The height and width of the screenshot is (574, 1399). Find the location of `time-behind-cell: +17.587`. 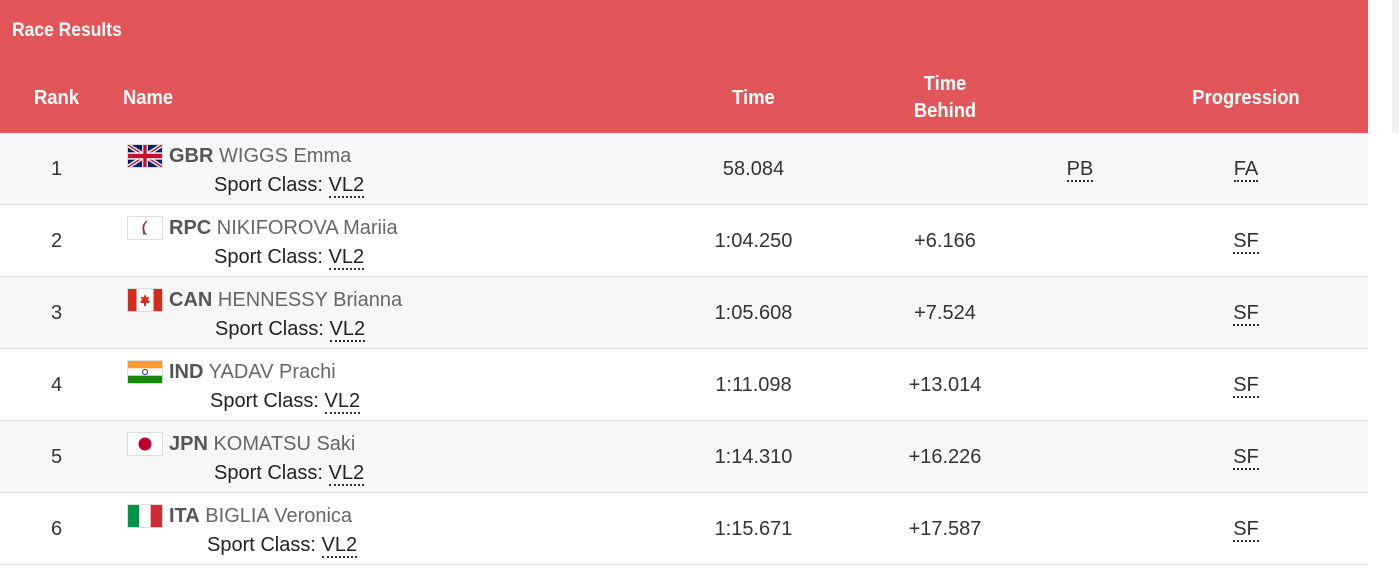

time-behind-cell: +17.587 is located at coordinates (945, 529).